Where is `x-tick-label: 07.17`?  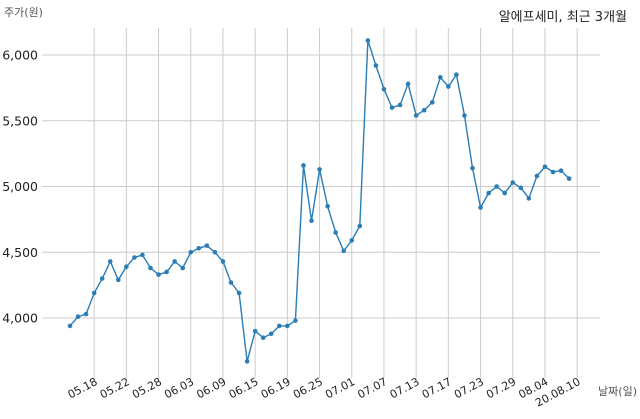 x-tick-label: 07.17 is located at coordinates (437, 388).